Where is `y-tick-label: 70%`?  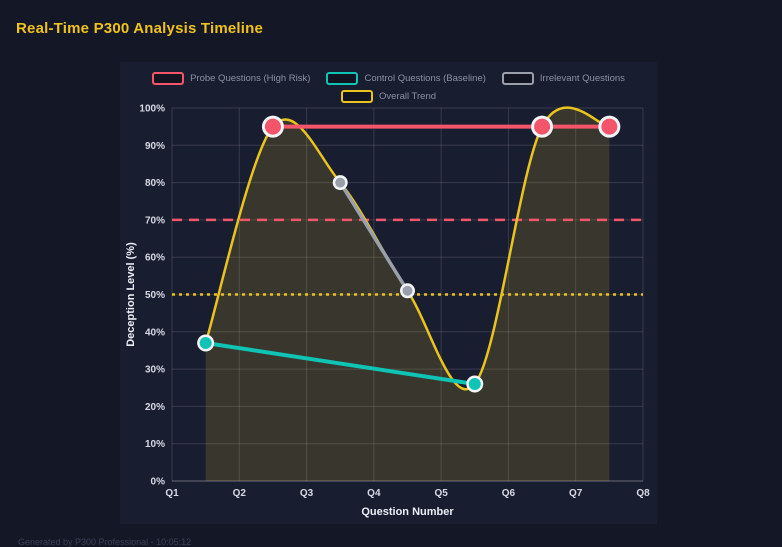 y-tick-label: 70% is located at coordinates (155, 220).